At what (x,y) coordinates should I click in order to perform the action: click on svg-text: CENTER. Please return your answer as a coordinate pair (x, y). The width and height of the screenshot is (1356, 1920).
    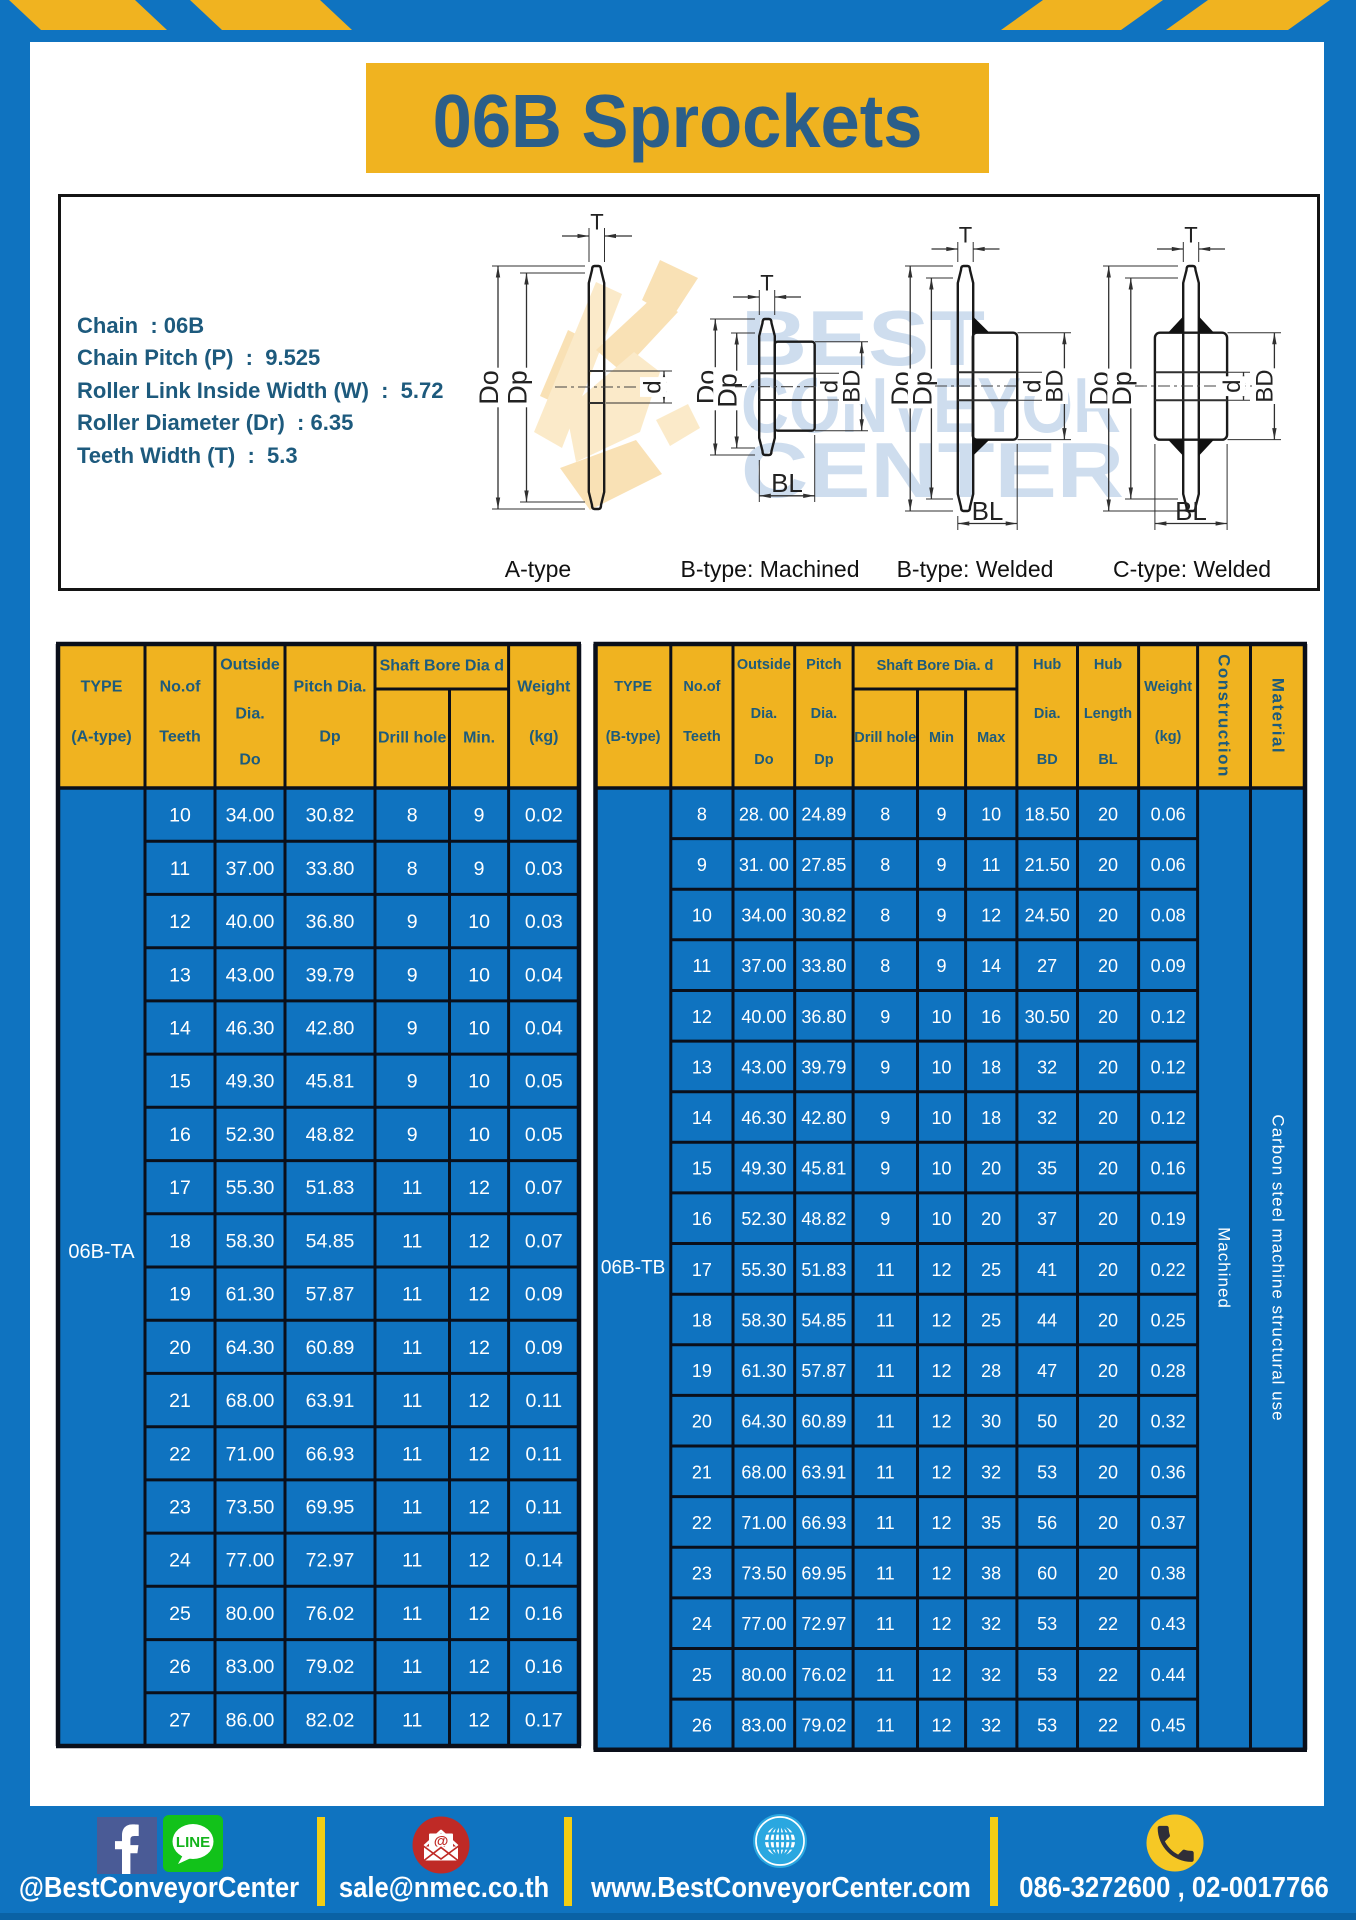
    Looking at the image, I should click on (932, 470).